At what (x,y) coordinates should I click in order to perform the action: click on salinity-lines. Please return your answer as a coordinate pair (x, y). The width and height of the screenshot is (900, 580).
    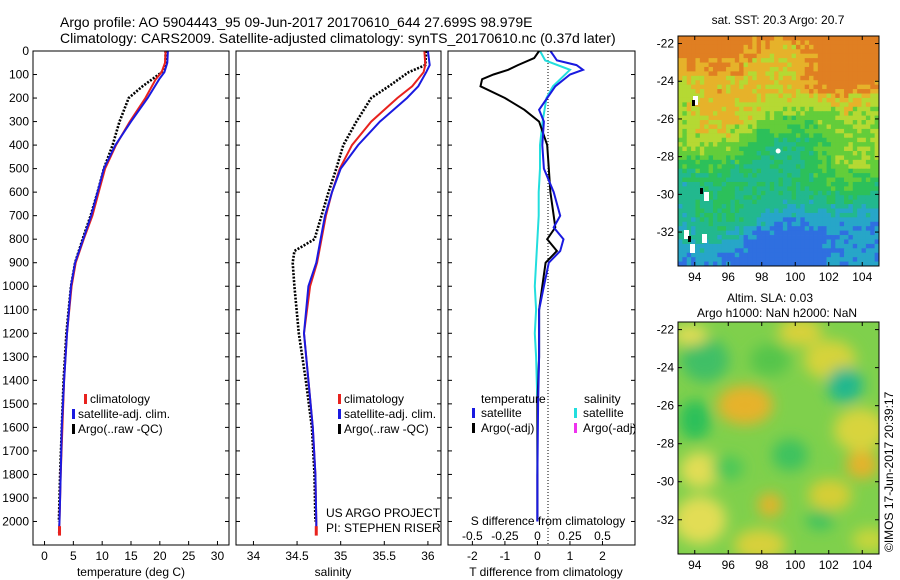
    Looking at the image, I should click on (361, 293).